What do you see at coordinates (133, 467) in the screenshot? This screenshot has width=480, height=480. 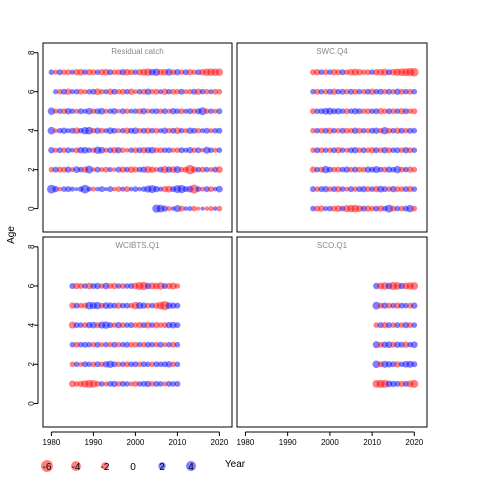 I see `legend-label: 0` at bounding box center [133, 467].